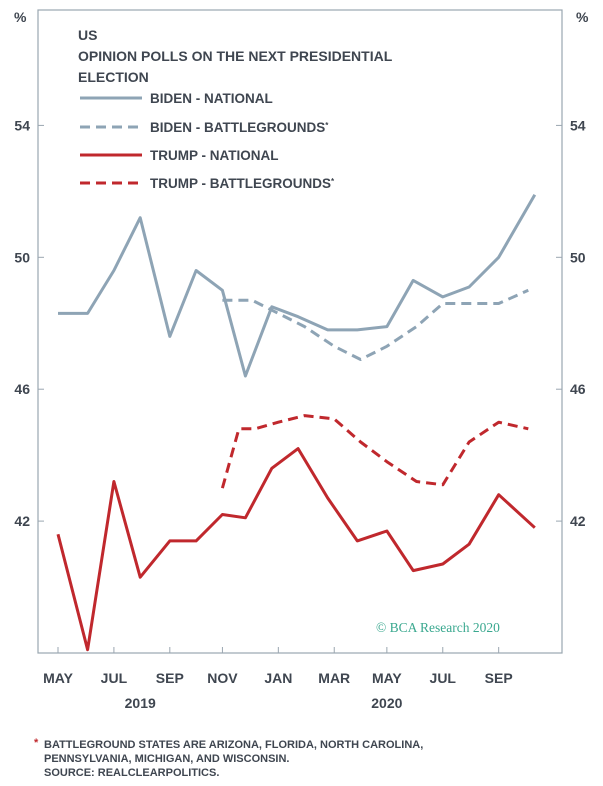 The width and height of the screenshot is (603, 786). I want to click on x-year-label: 2019, so click(140, 703).